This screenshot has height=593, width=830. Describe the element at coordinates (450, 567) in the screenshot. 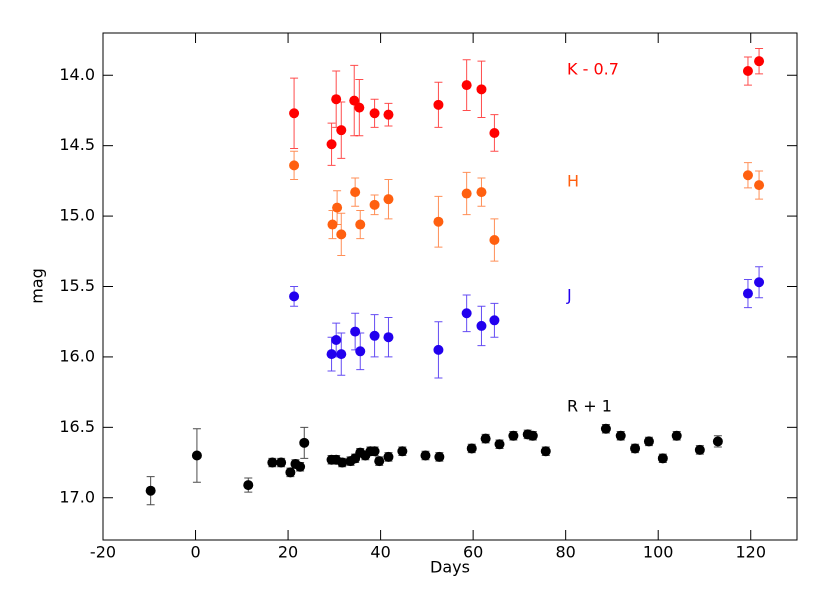

I see `x-axis-label: Days` at that location.